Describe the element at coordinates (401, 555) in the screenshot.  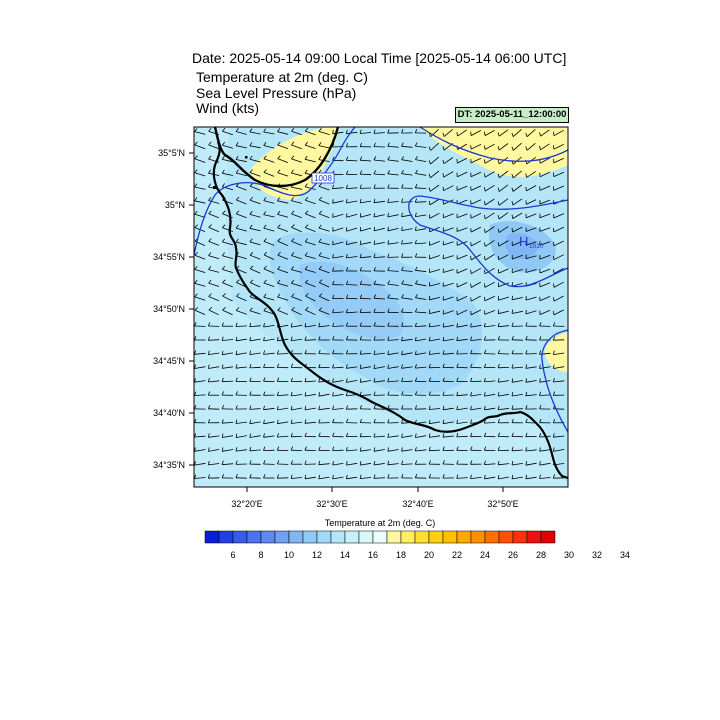
I see `colorbar-label: 18` at that location.